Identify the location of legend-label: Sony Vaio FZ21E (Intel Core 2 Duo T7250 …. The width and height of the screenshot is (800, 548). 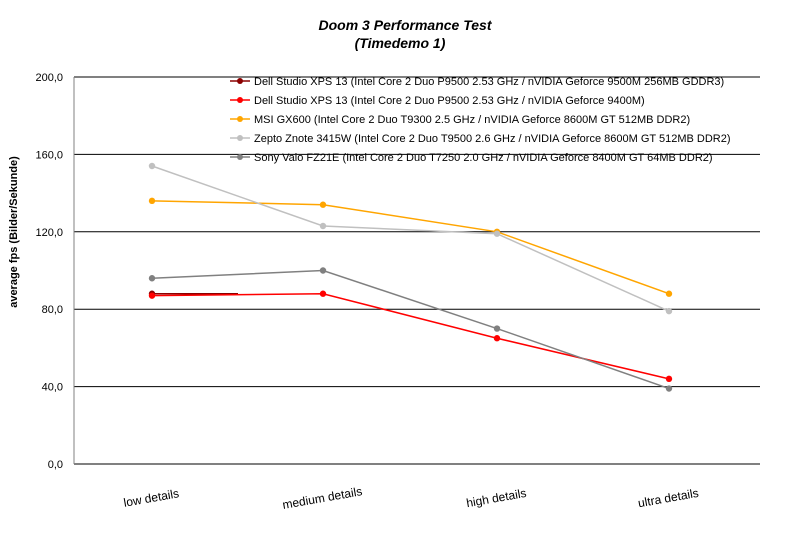
(483, 158).